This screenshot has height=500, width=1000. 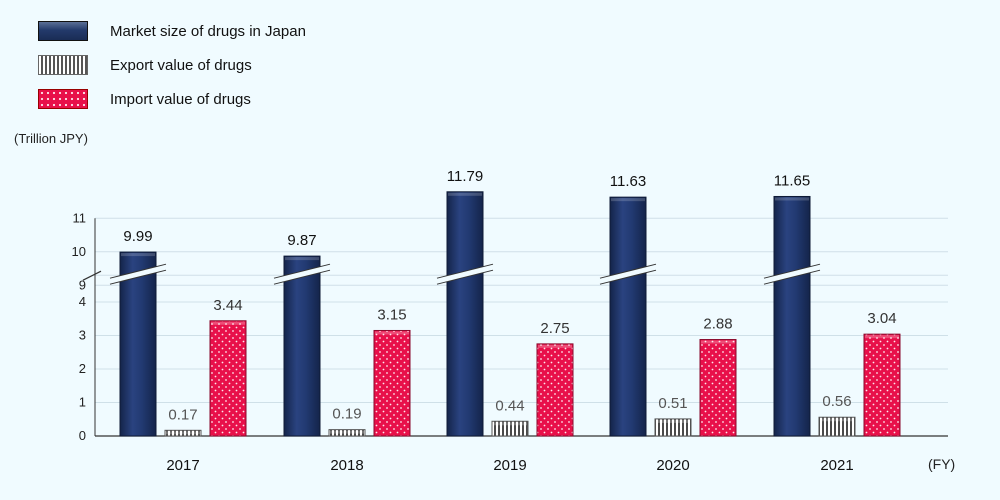 What do you see at coordinates (555, 390) in the screenshot?
I see `bar-import-2019` at bounding box center [555, 390].